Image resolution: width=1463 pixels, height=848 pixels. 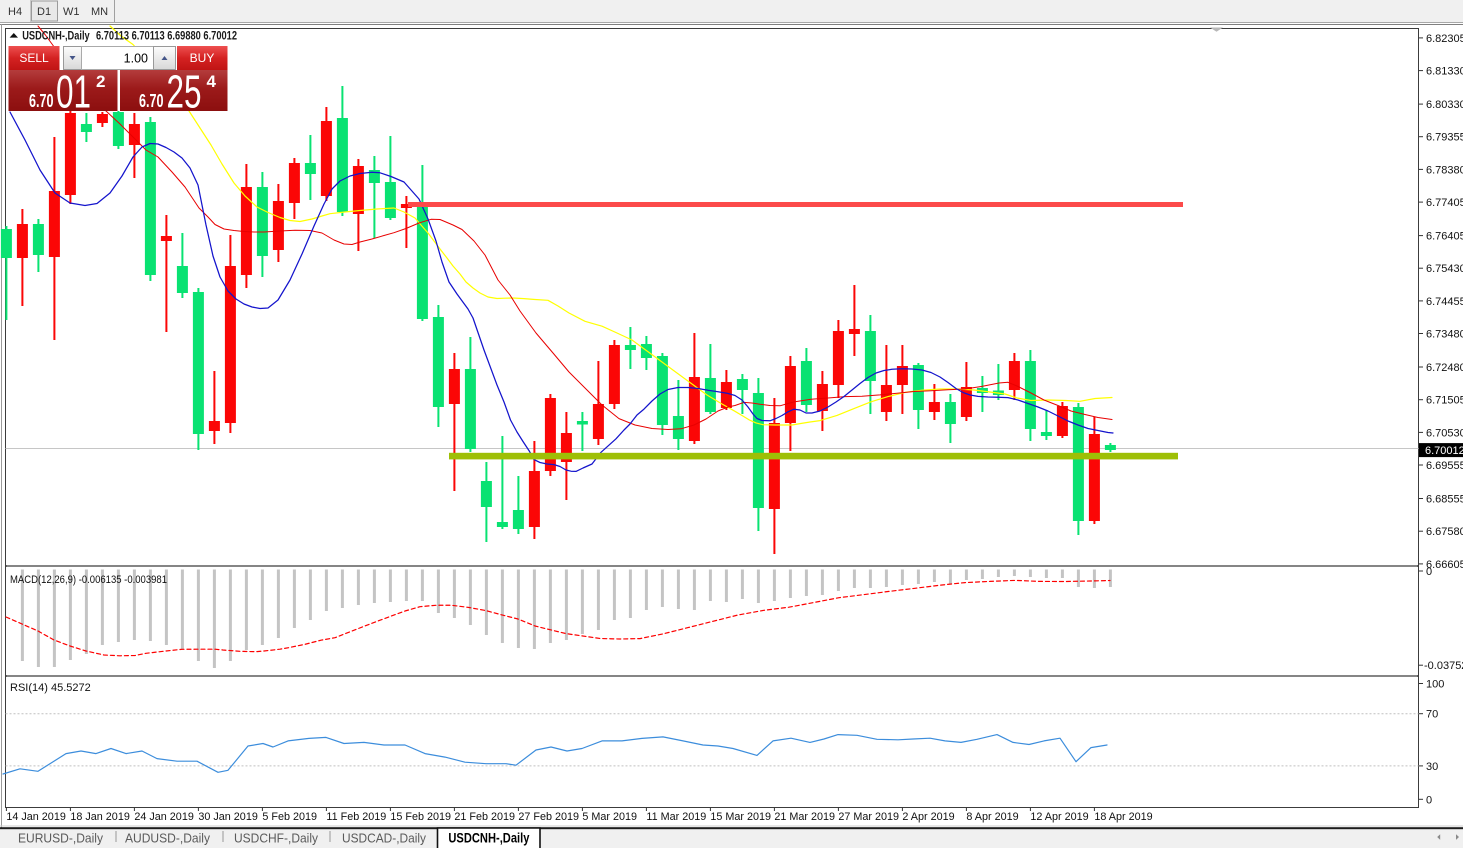 I want to click on svg-text: 11 Mar 2019, so click(x=676, y=817).